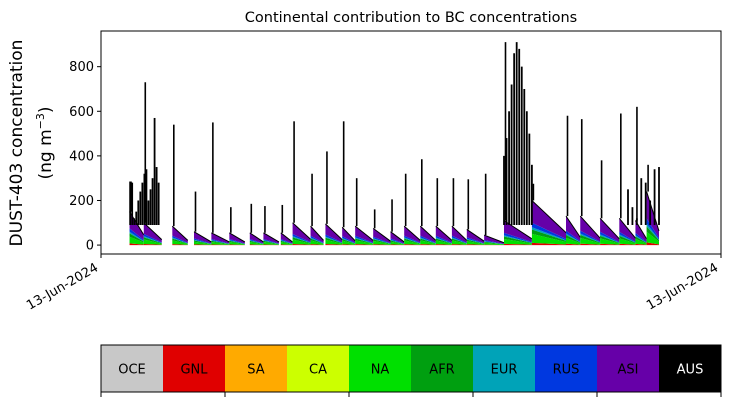 This screenshot has height=406, width=730. I want to click on colorbar-label: NA, so click(380, 370).